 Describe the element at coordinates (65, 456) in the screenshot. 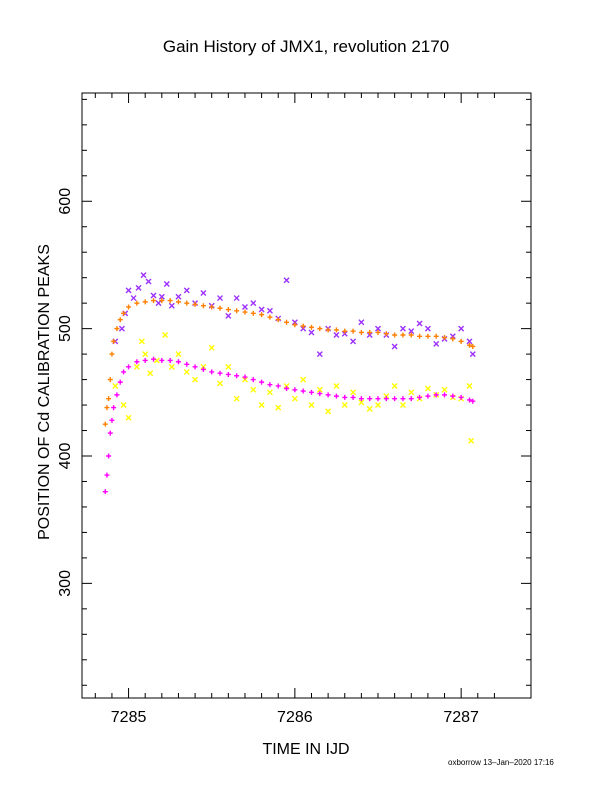

I see `y-tick-label: 400` at that location.